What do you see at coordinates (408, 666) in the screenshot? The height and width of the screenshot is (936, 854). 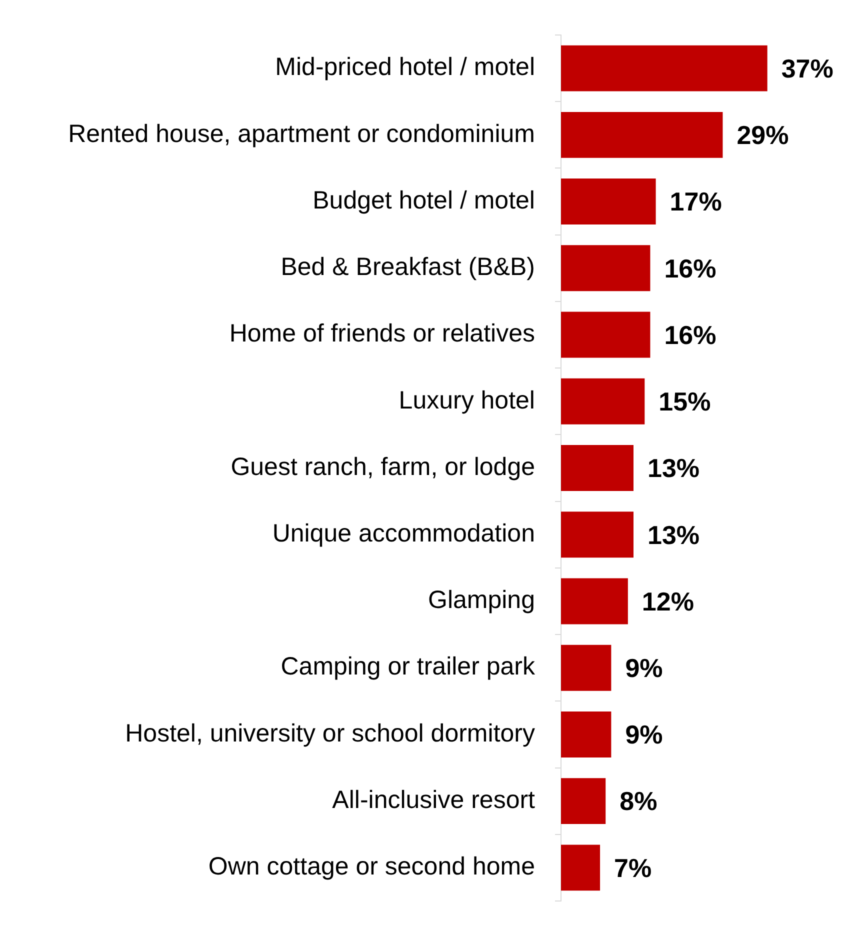 I see `y-tick-label: Camping or trailer park` at bounding box center [408, 666].